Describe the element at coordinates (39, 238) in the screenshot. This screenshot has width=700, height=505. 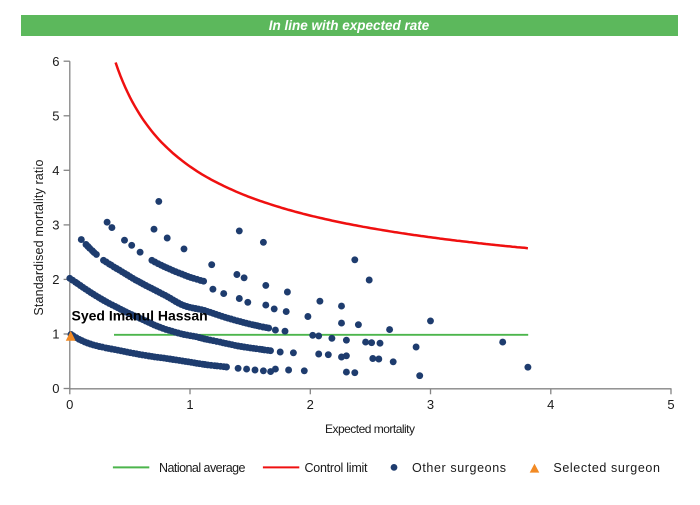
I see `svg-text: Standardised mortality ratio` at that location.